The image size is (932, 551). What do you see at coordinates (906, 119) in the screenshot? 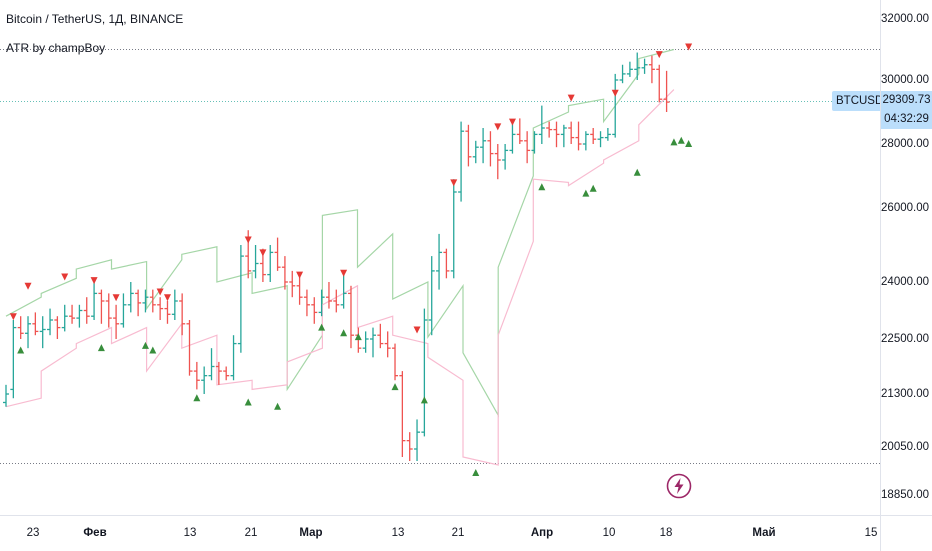
I see `bar-countdown: 04:32:29` at bounding box center [906, 119].